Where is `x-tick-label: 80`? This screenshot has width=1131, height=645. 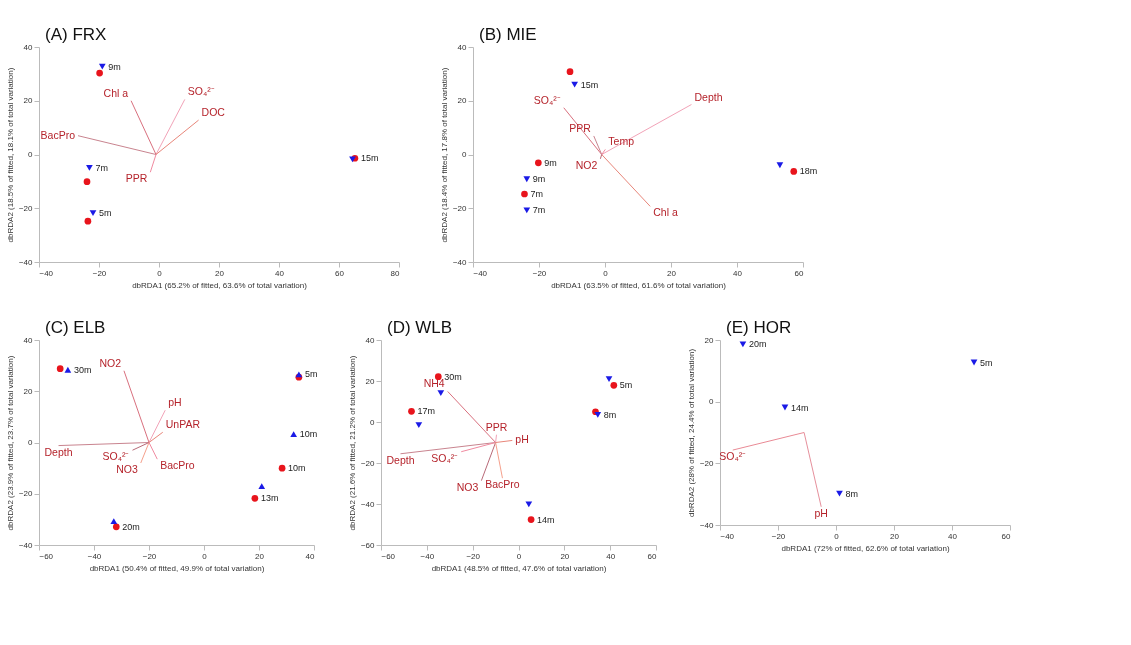 x-tick-label: 80 is located at coordinates (395, 273).